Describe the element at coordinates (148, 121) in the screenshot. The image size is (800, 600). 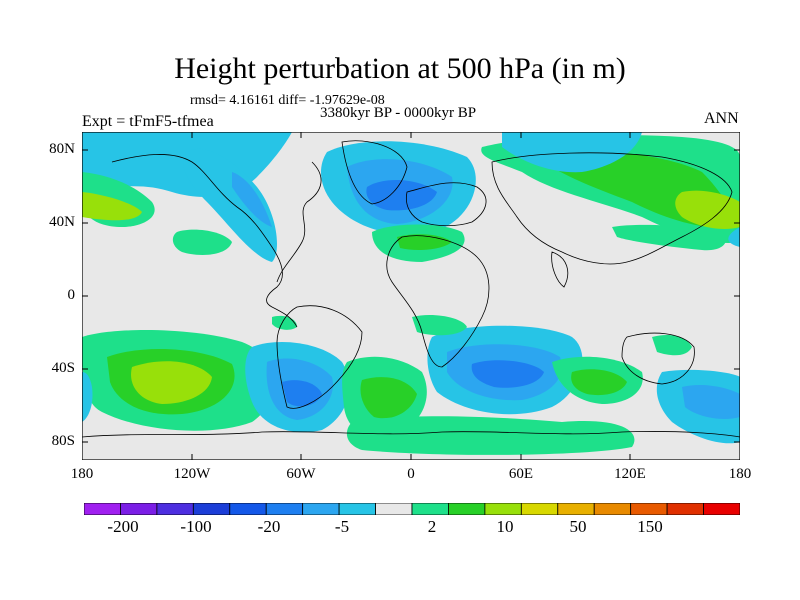
I see `experiment-label: Expt = tFmF5-tfmea` at that location.